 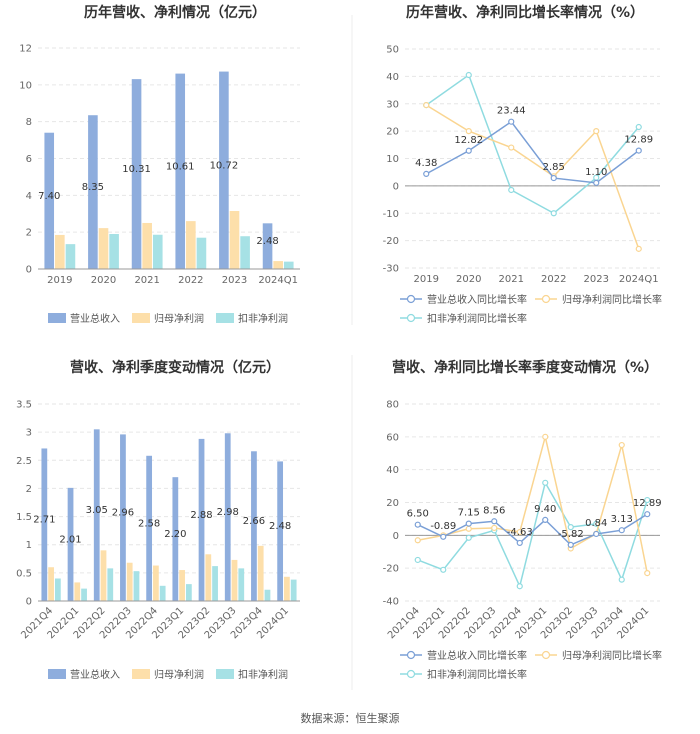 I want to click on series-line-net-profit, so click(x=532, y=505).